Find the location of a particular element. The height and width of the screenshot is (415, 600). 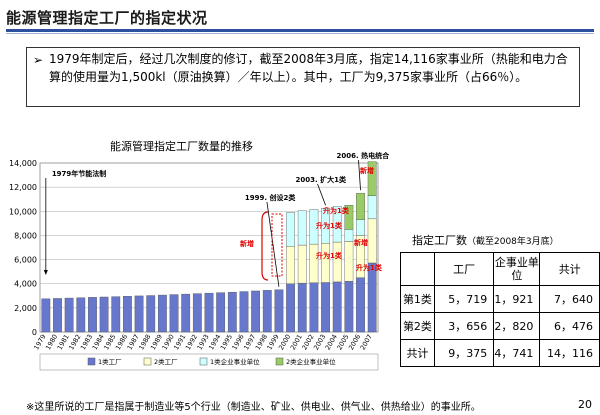

y-tick-label: 10,000 is located at coordinates (23, 211).